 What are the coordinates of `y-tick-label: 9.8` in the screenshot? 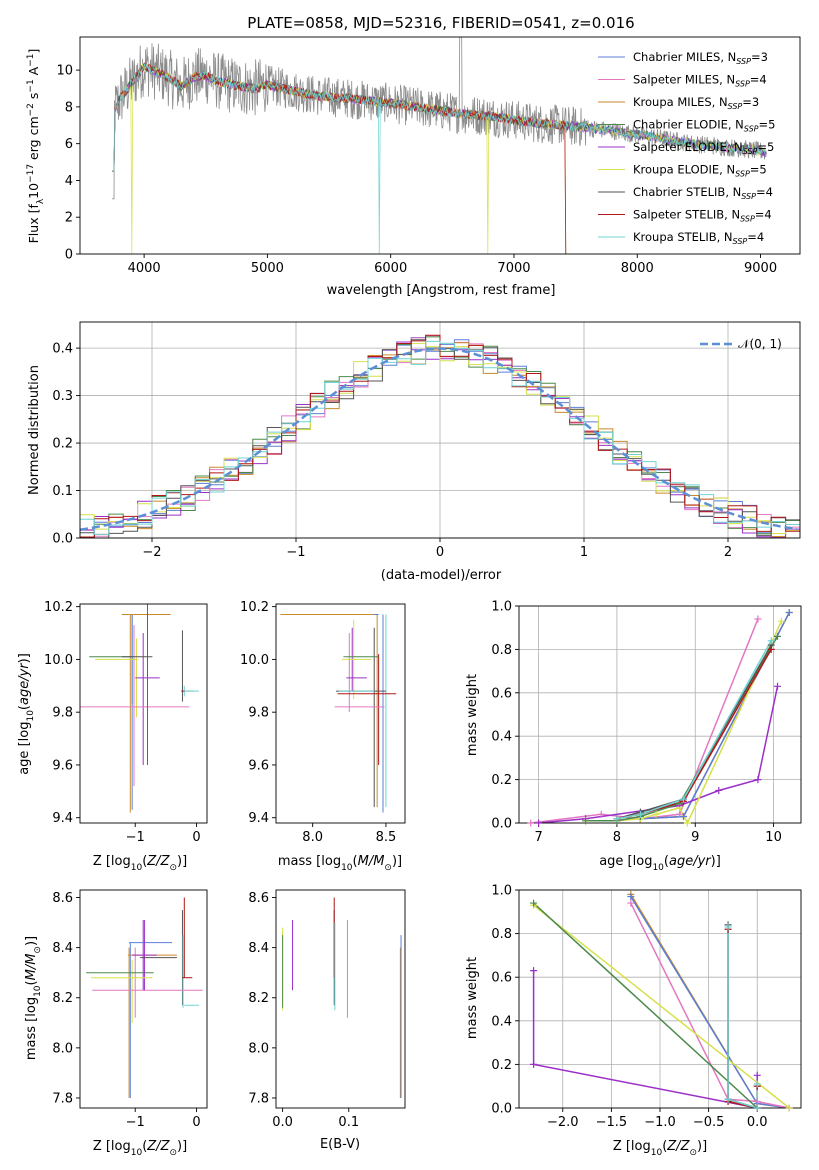 It's located at (62, 713).